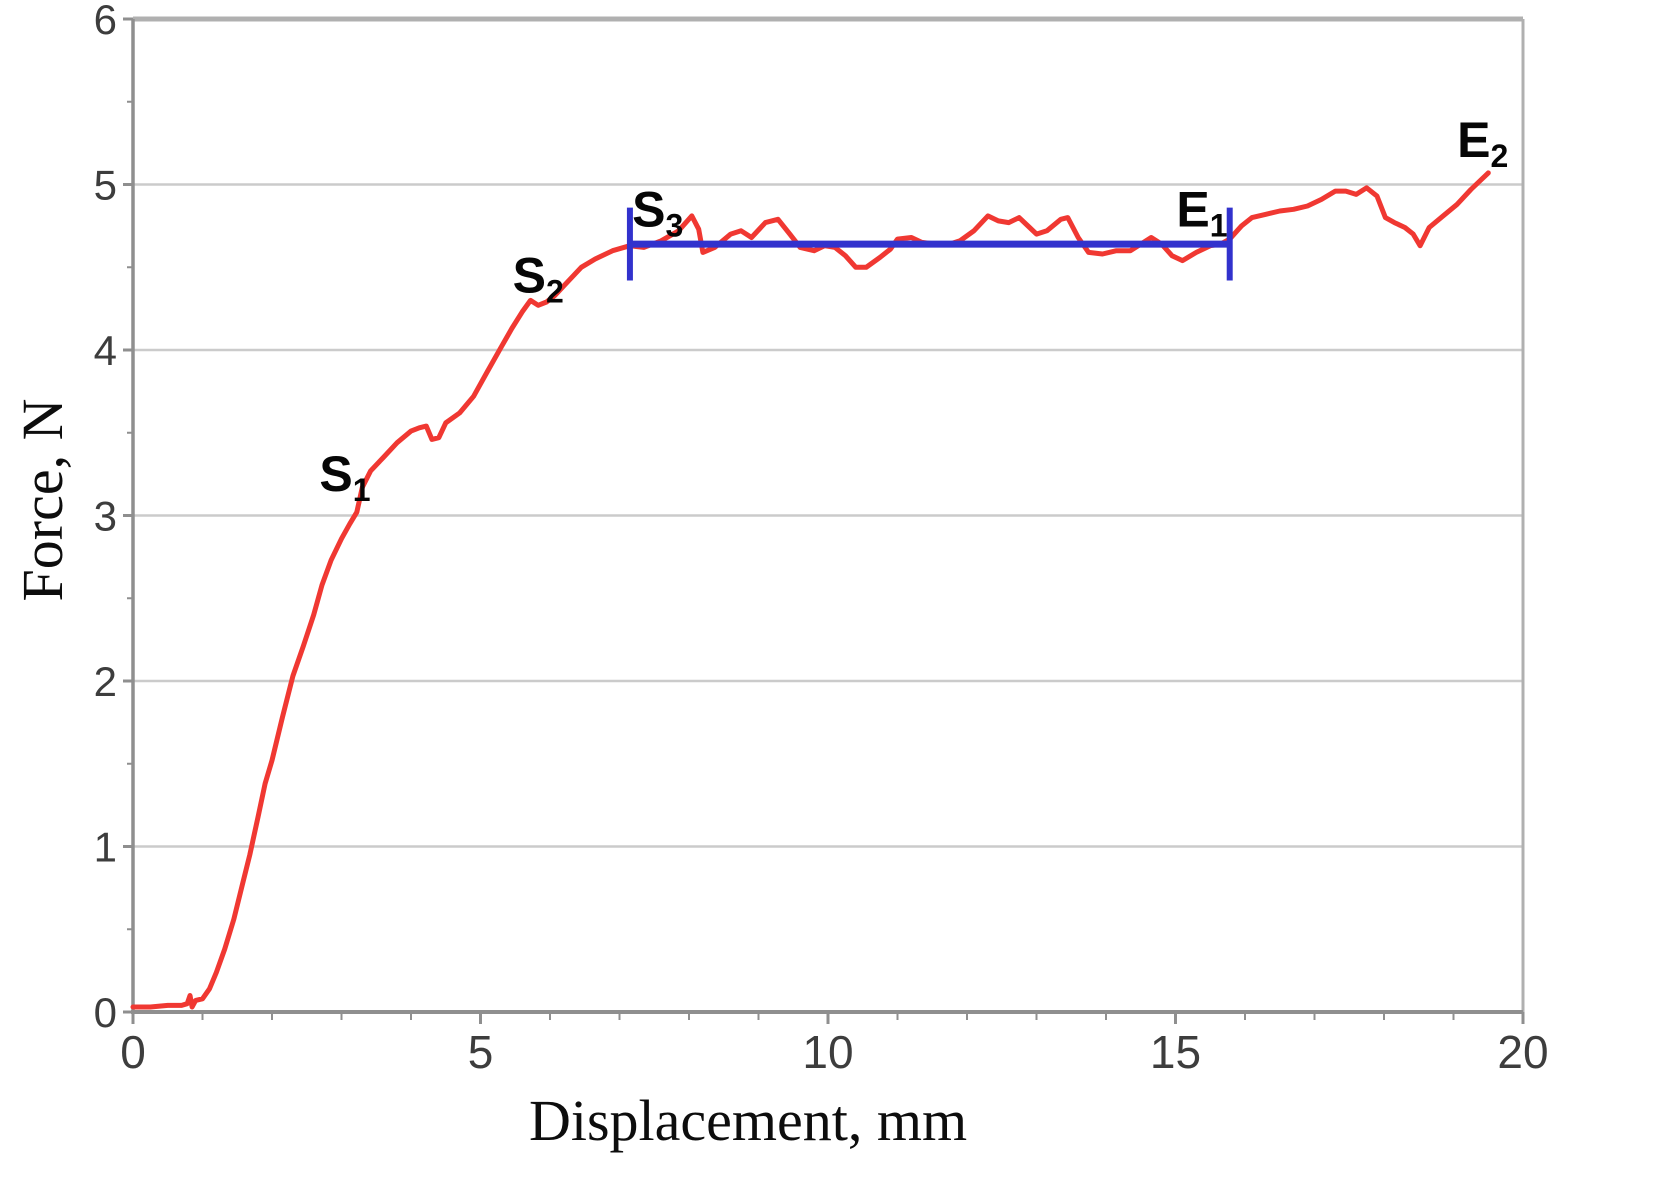 This screenshot has width=1678, height=1192. Describe the element at coordinates (105, 516) in the screenshot. I see `y-tick-label-3: 3` at that location.